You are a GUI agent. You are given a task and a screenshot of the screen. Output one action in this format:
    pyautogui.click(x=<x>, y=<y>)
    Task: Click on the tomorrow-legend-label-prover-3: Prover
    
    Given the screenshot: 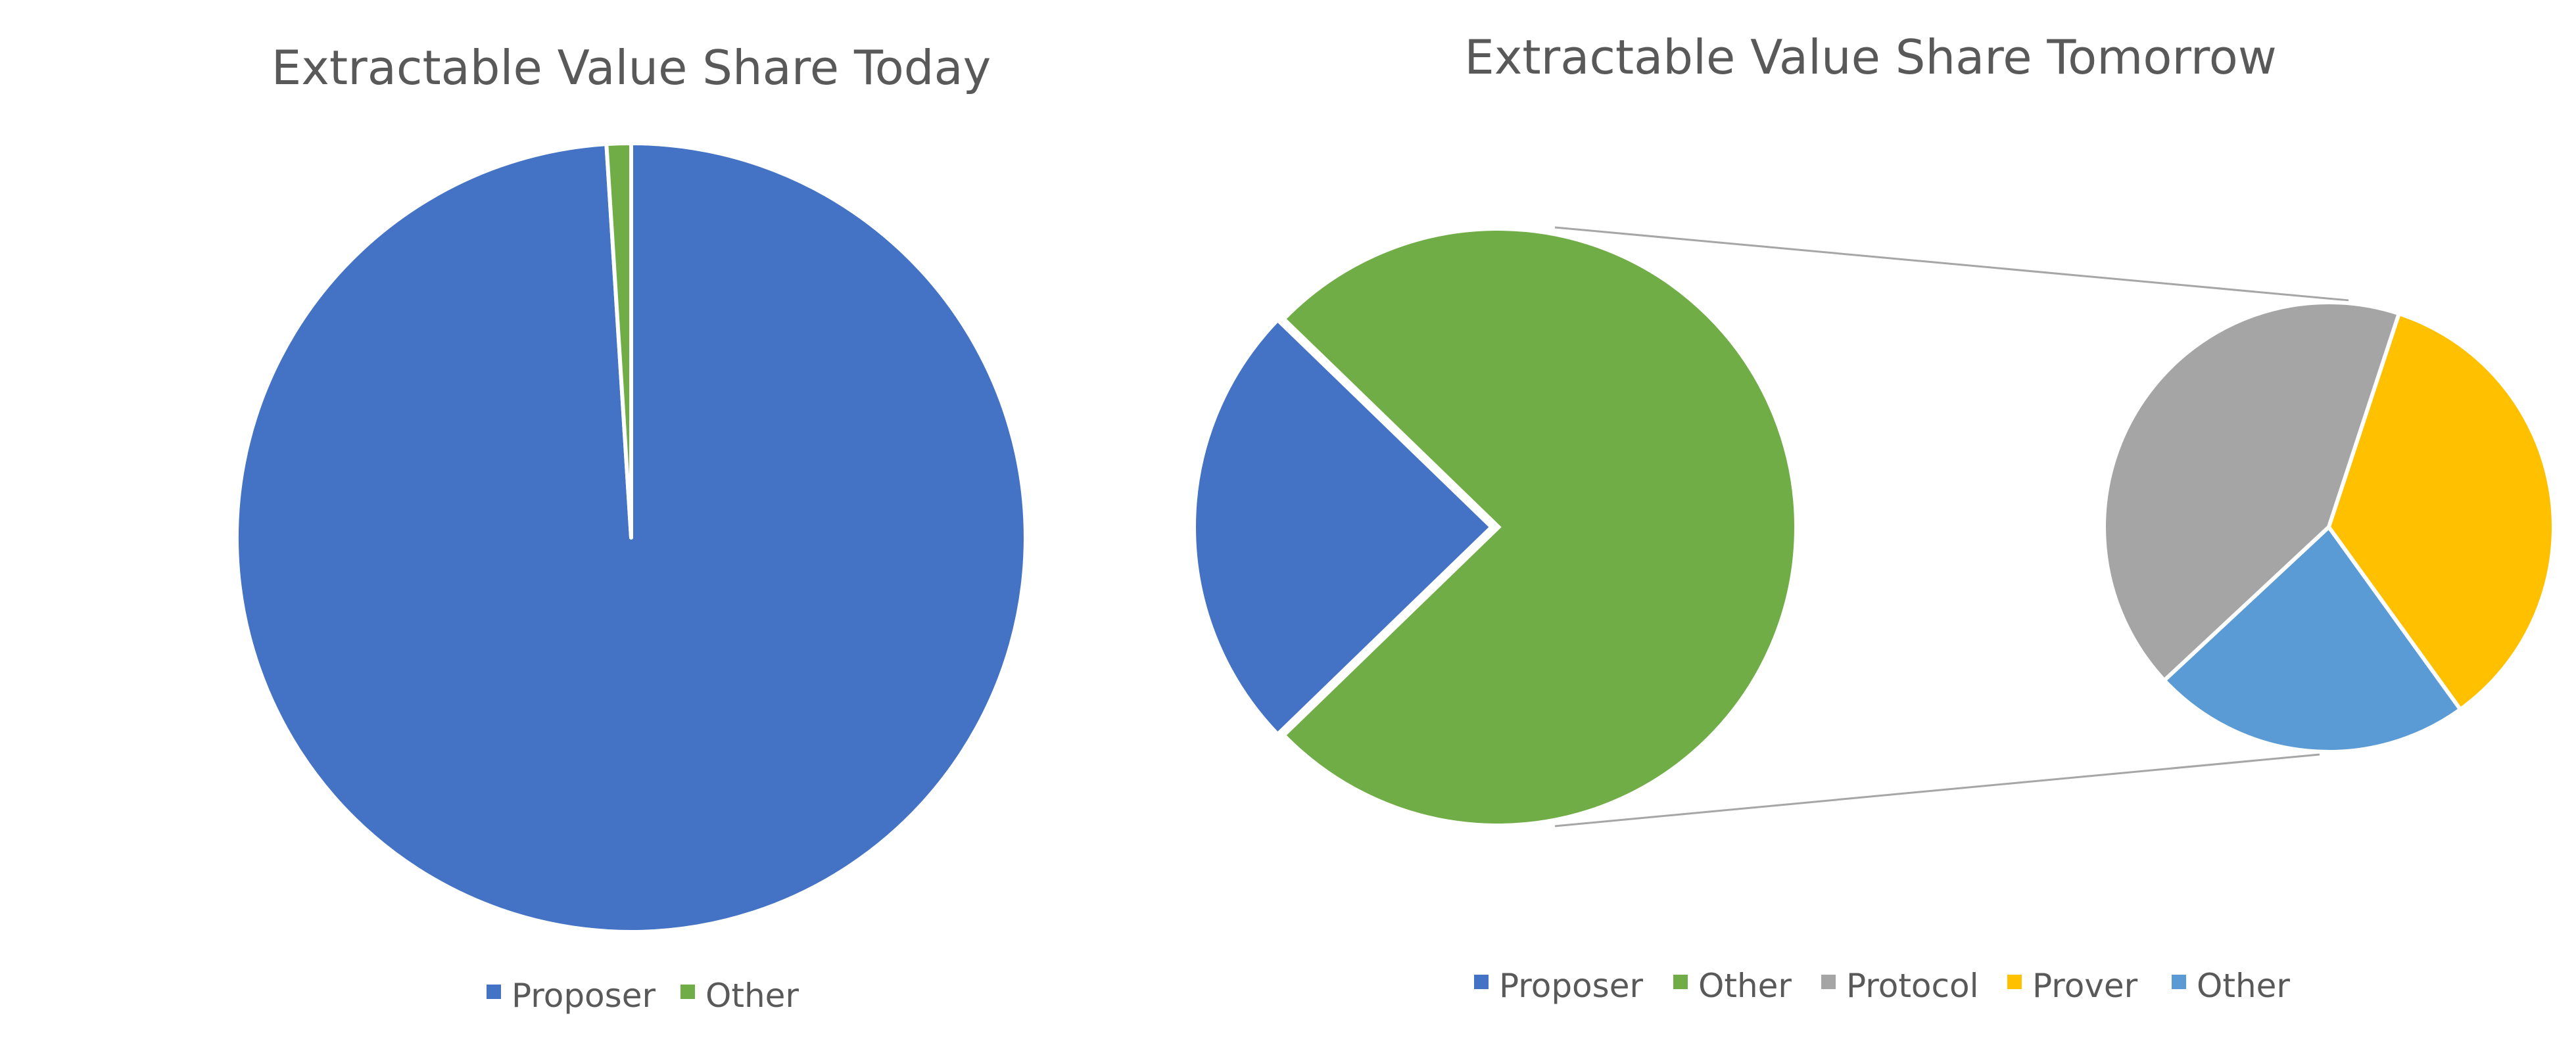 What is the action you would take?
    pyautogui.click(x=2085, y=986)
    